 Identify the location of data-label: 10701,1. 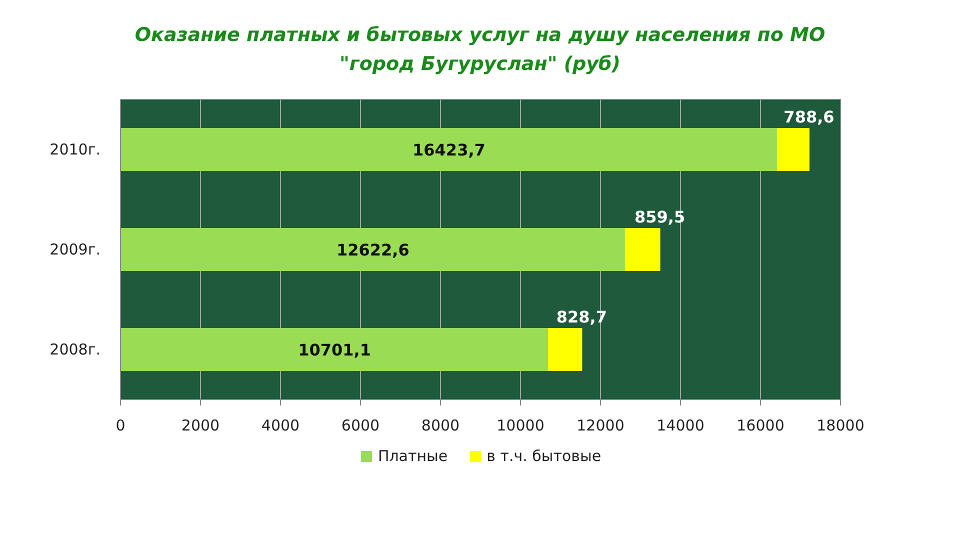
(334, 350).